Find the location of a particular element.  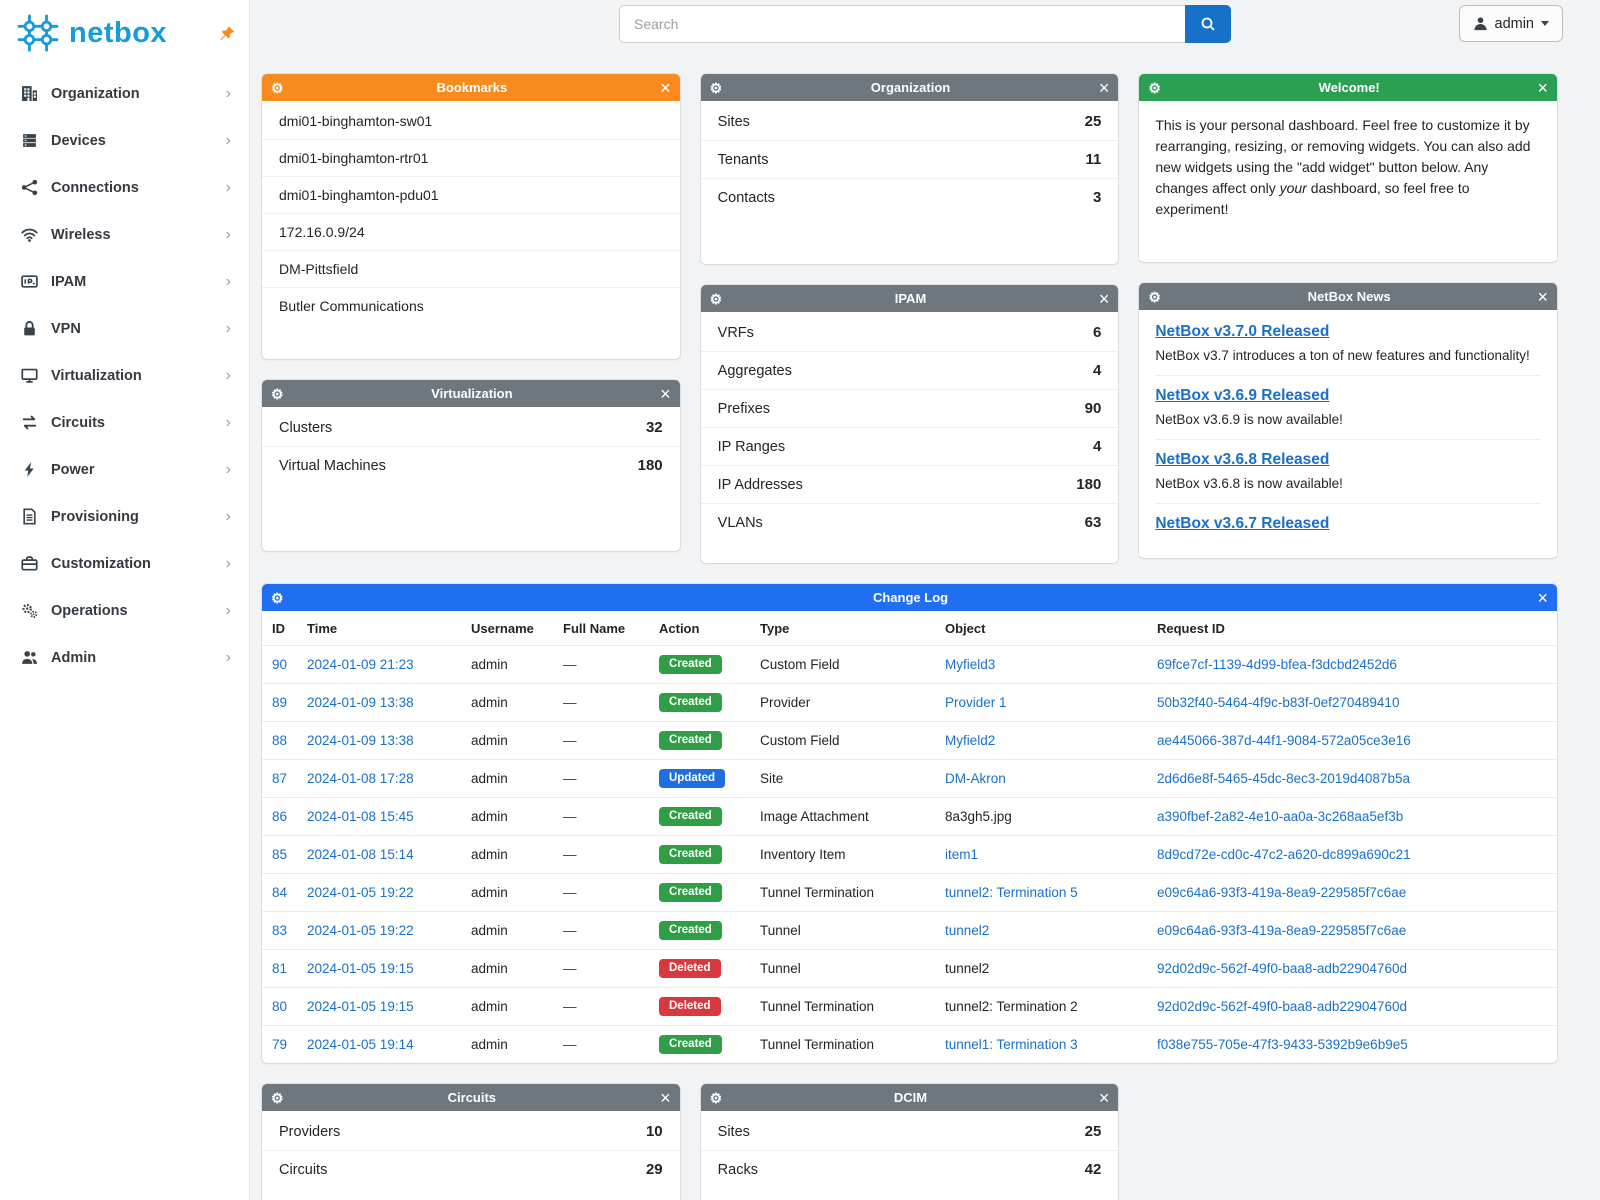

changelog-object-link: item1 is located at coordinates (962, 854).